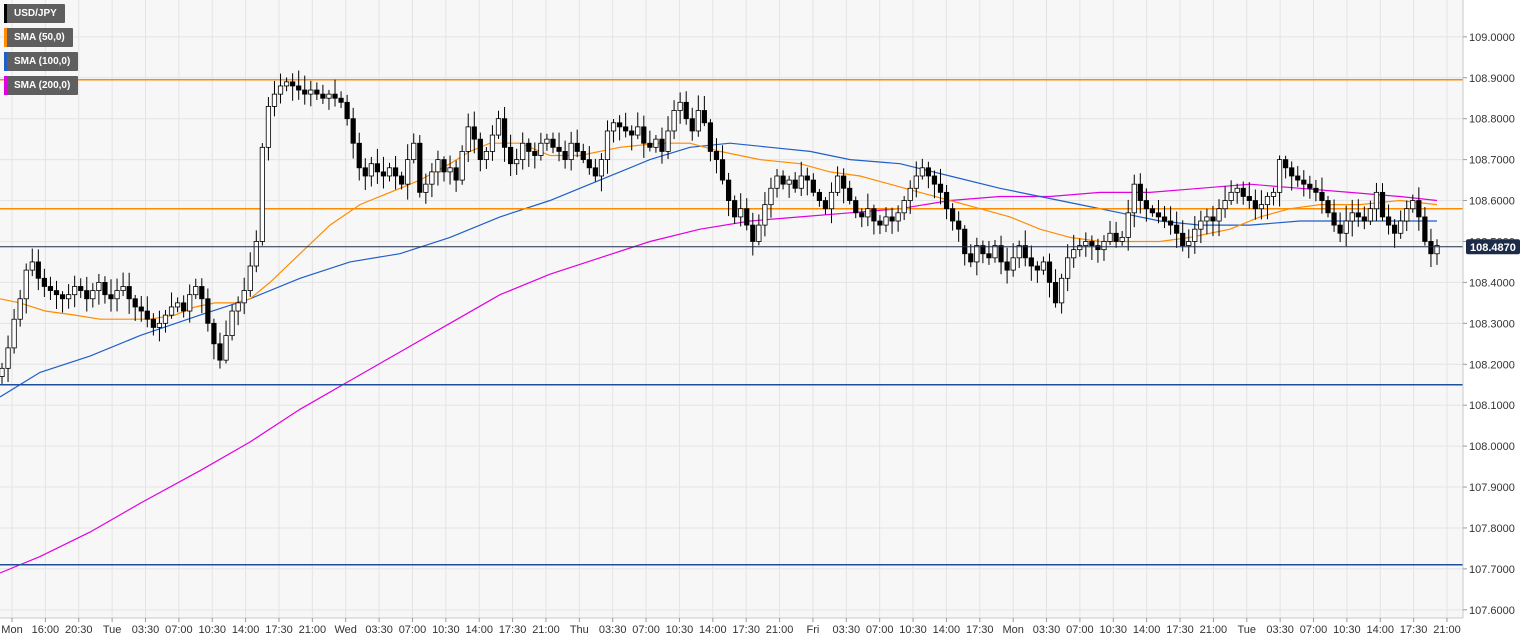 This screenshot has height=641, width=1536. Describe the element at coordinates (41, 61) in the screenshot. I see `legend-item-sma-100: SMA (100,0)` at that location.